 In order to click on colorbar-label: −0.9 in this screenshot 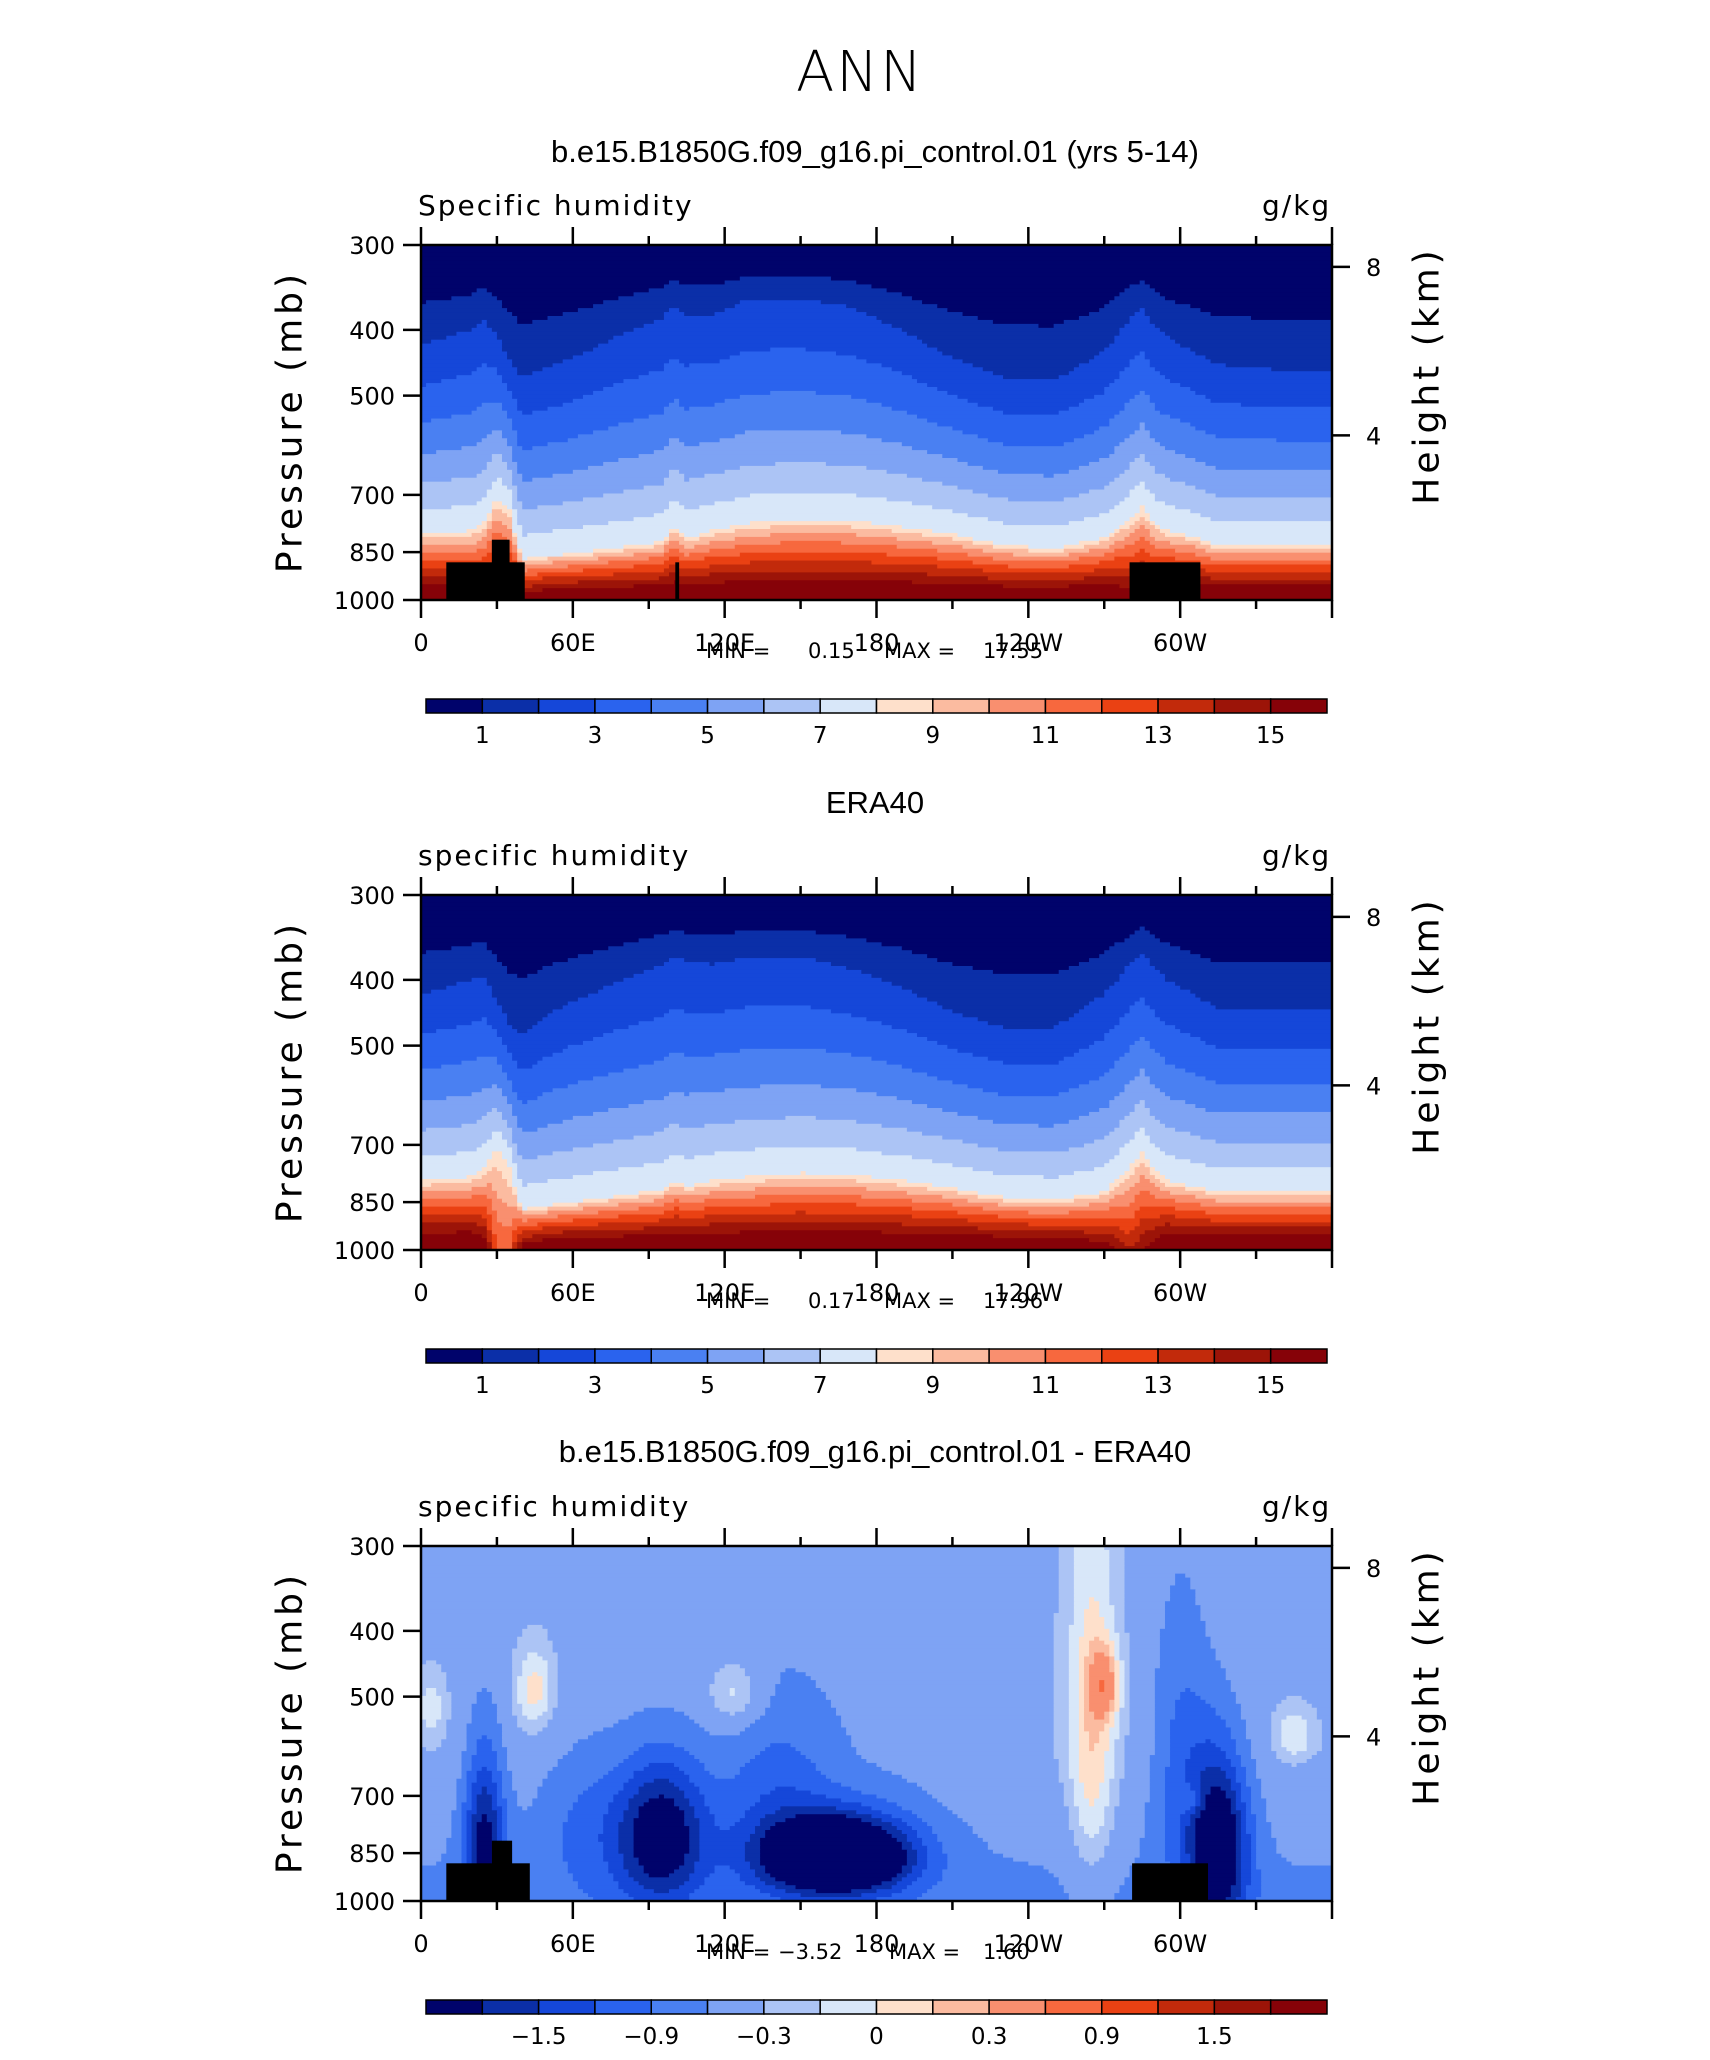, I will do `click(651, 2037)`.